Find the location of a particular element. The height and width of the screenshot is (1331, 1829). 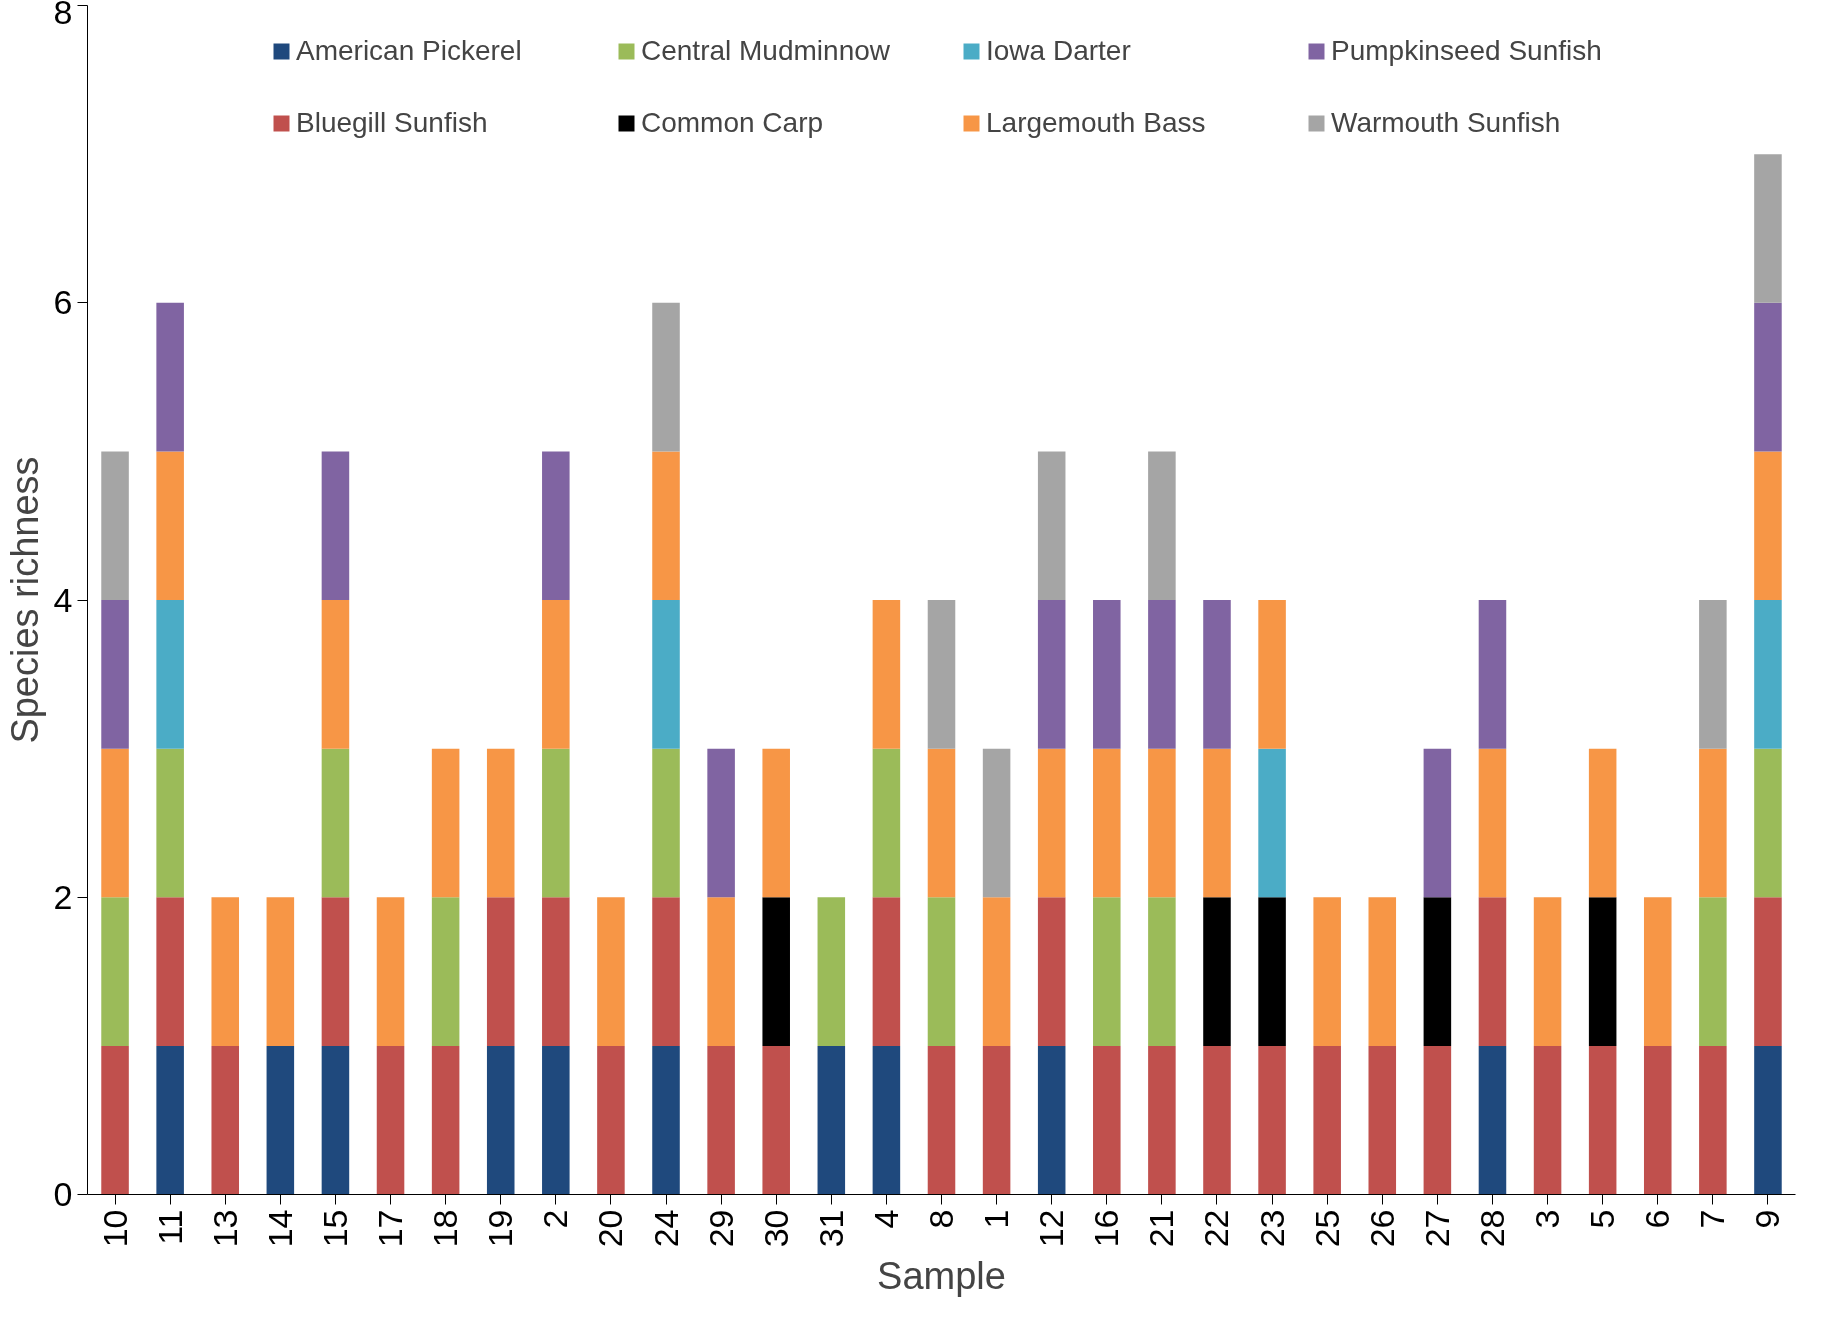

x-tick-label: 10 is located at coordinates (114, 1228).